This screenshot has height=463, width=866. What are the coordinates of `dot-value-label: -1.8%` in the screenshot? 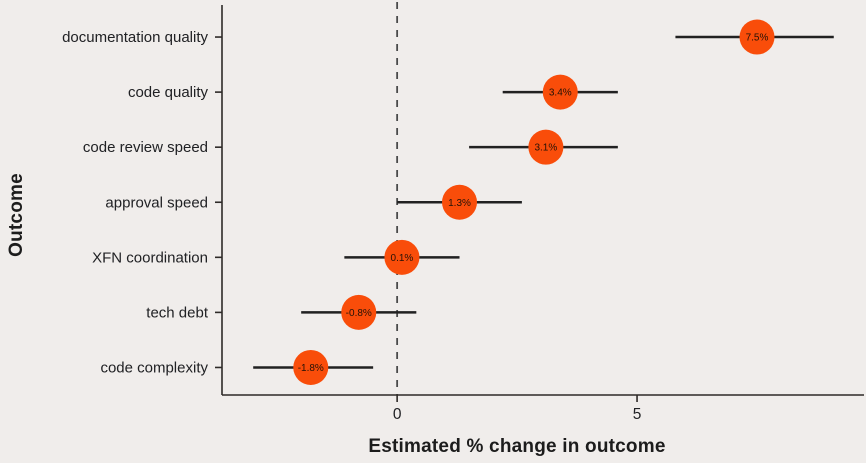 It's located at (311, 368).